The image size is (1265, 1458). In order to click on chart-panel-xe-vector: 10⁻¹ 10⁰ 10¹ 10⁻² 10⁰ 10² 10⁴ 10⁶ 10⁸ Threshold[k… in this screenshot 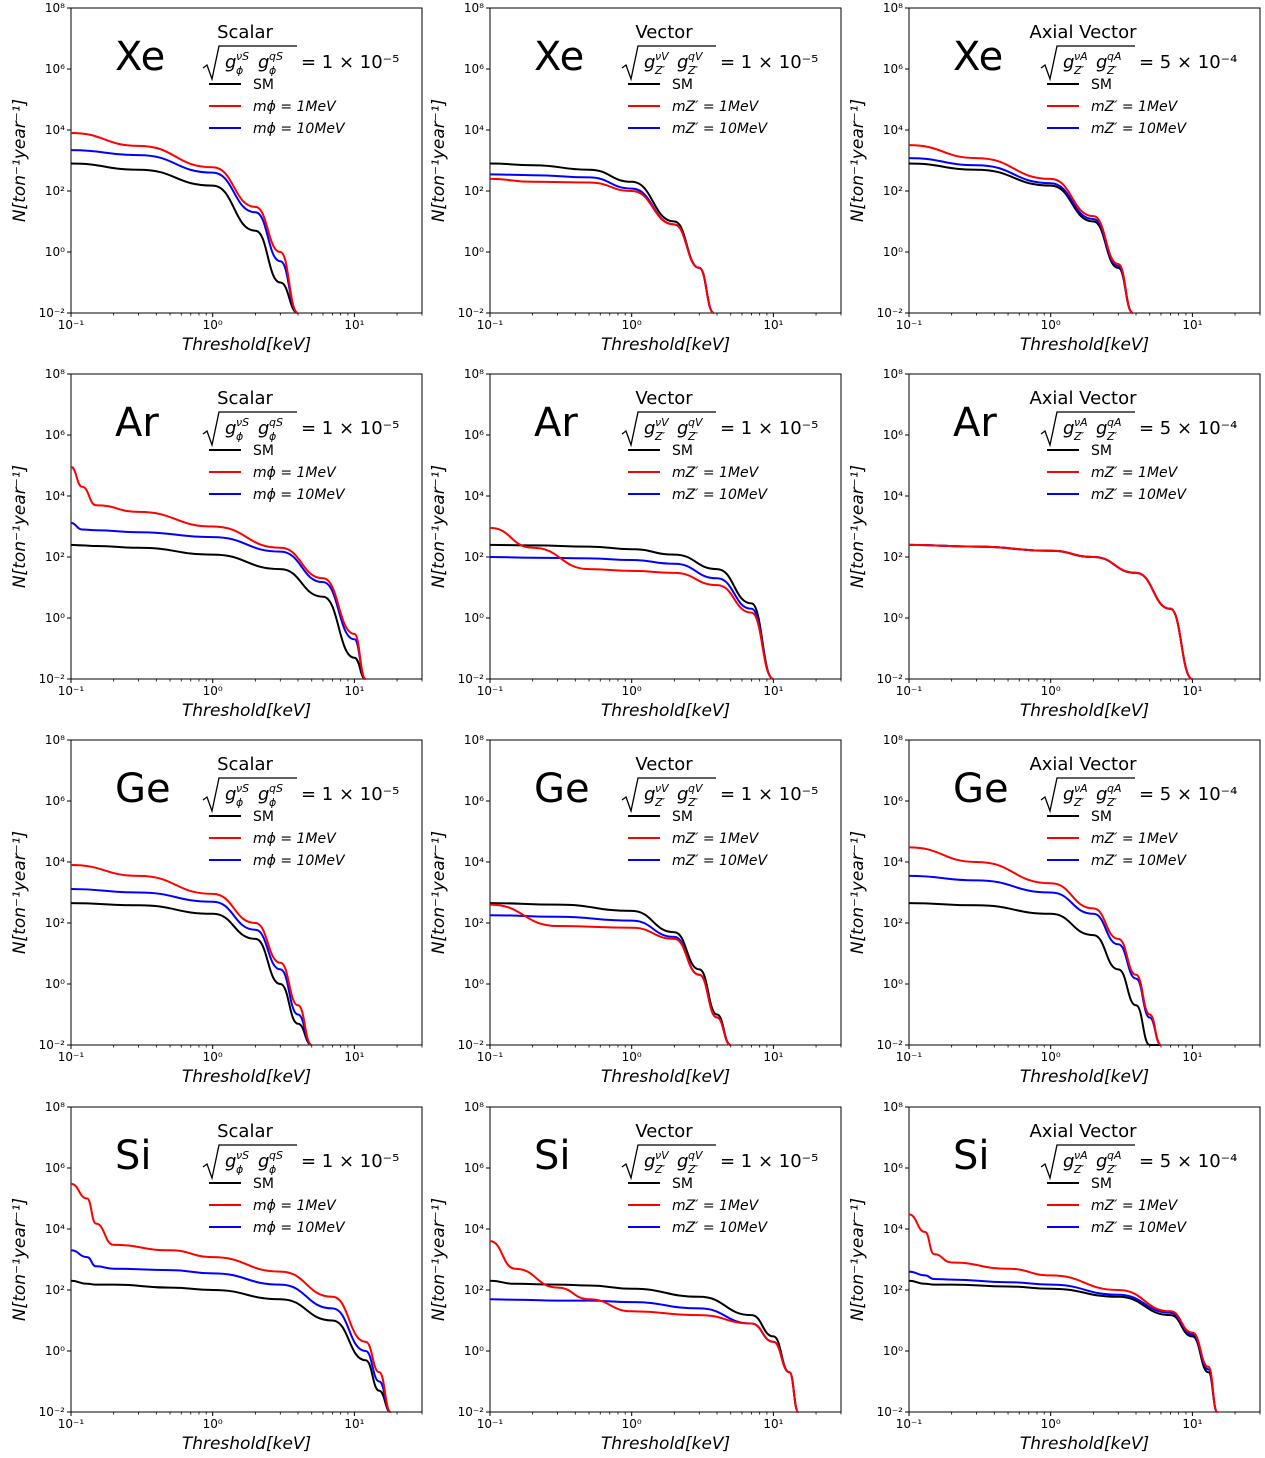, I will do `click(635, 178)`.